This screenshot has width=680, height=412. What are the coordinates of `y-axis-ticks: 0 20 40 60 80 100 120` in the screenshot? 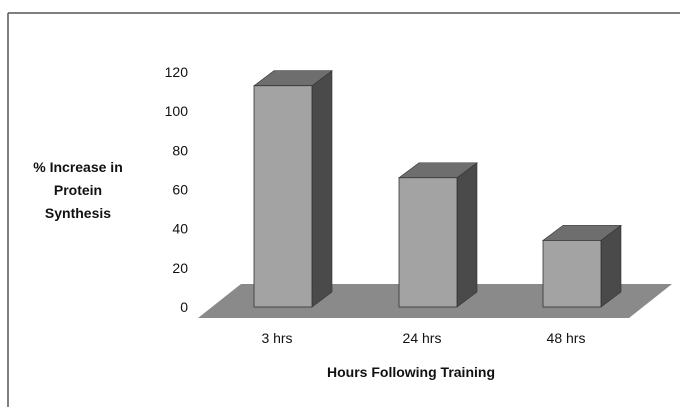 It's located at (177, 189).